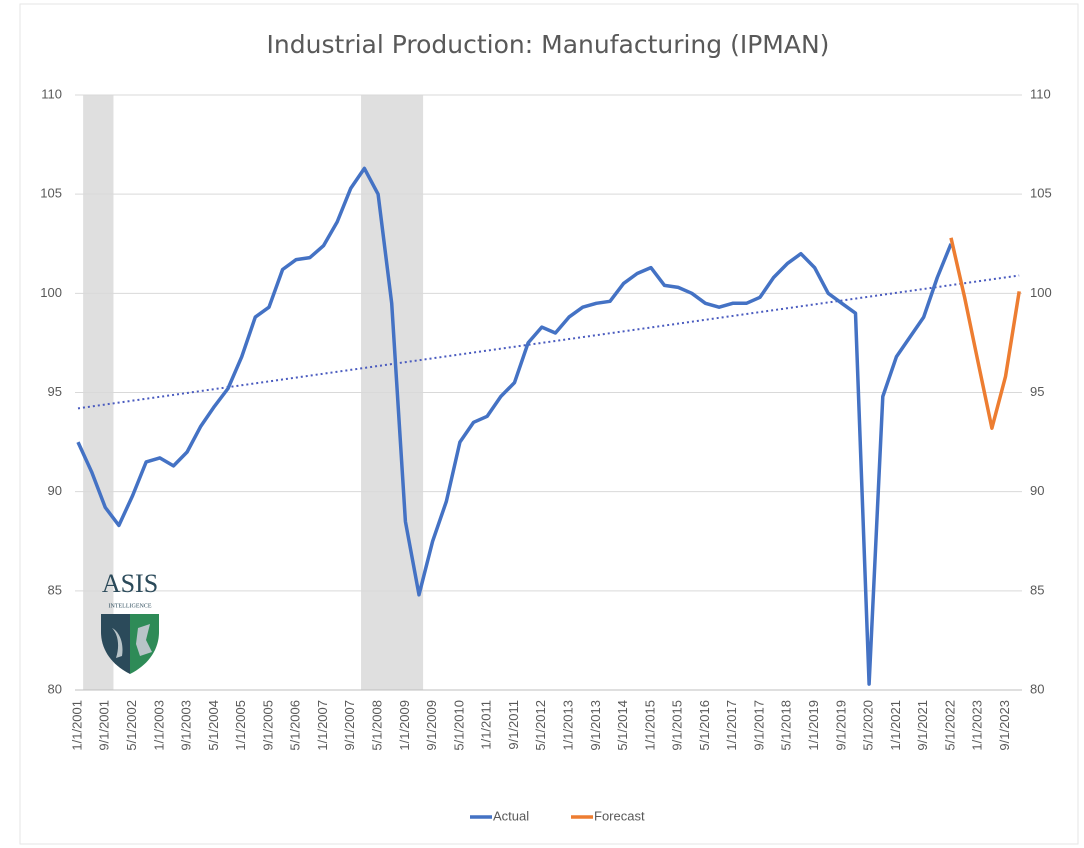 The width and height of the screenshot is (1084, 848). I want to click on x-tick-label: 9/1/2001, so click(104, 725).